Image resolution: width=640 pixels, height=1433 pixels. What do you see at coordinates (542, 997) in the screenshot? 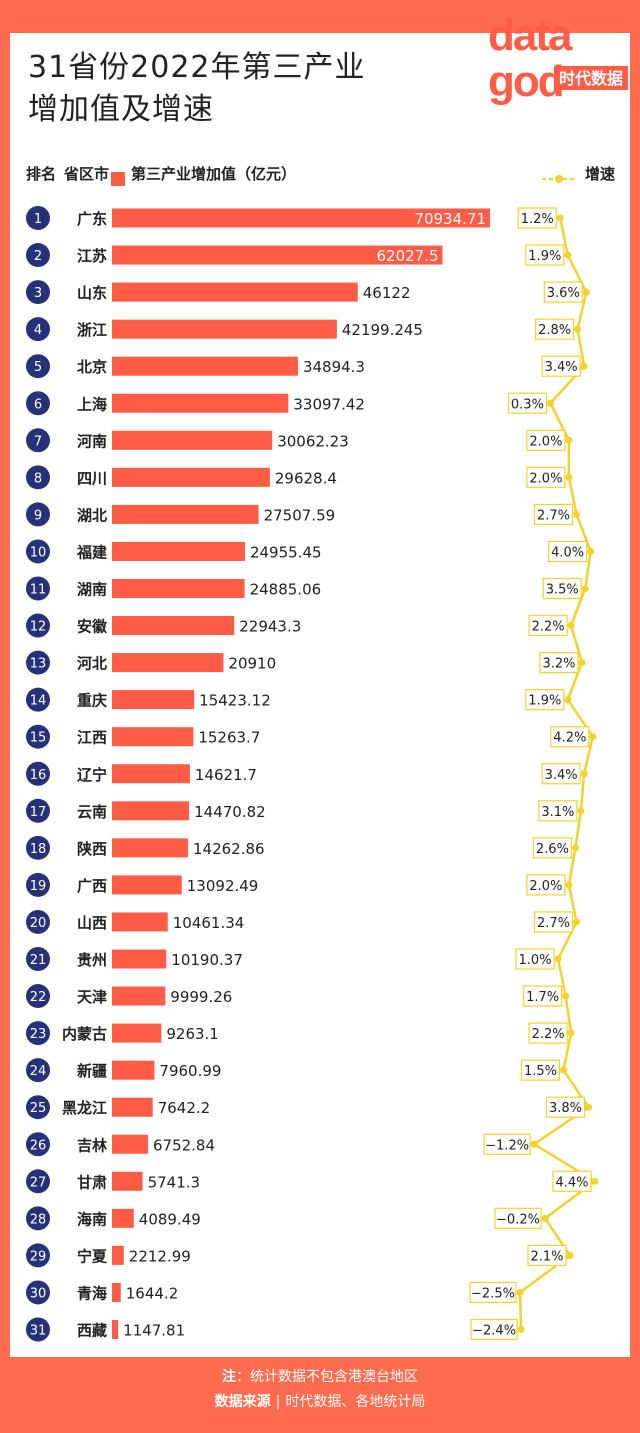
I see `growth-value-label: 1.7%` at bounding box center [542, 997].